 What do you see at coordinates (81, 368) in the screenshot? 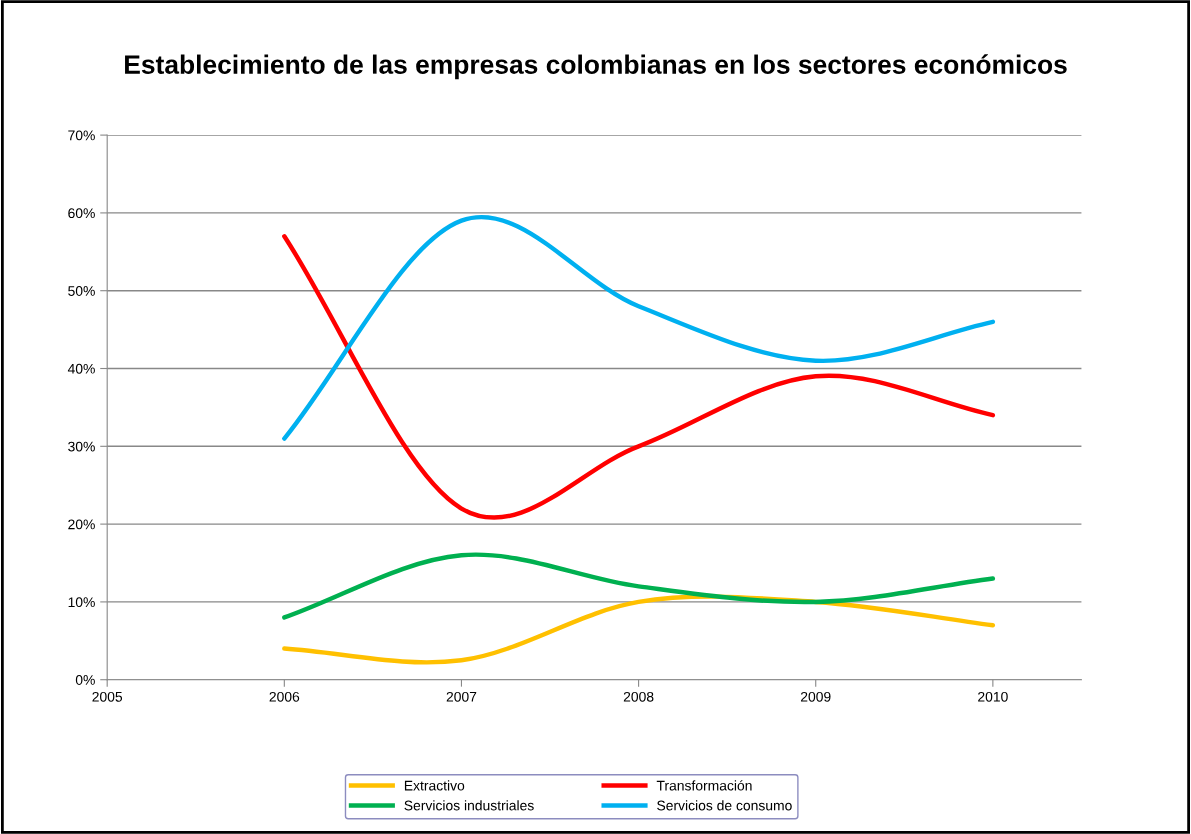
I see `y-tick-label: 40%` at bounding box center [81, 368].